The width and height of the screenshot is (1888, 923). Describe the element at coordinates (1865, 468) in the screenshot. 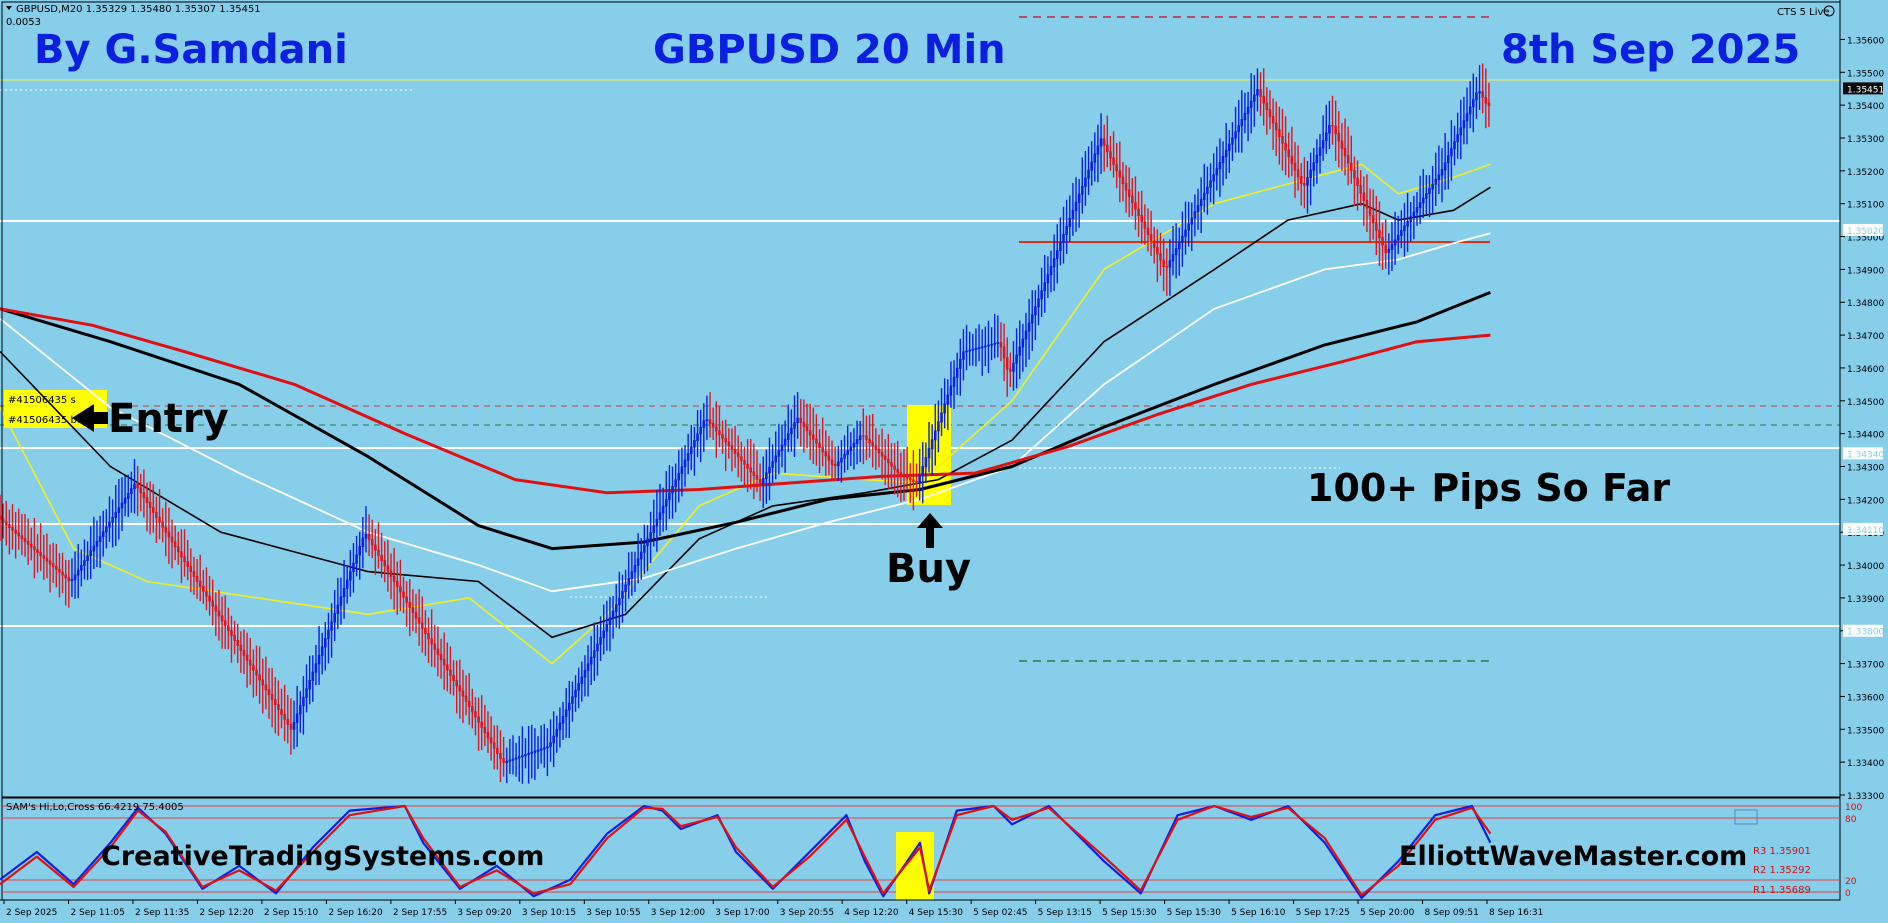

I see `price-tick-label: 1.34300` at that location.